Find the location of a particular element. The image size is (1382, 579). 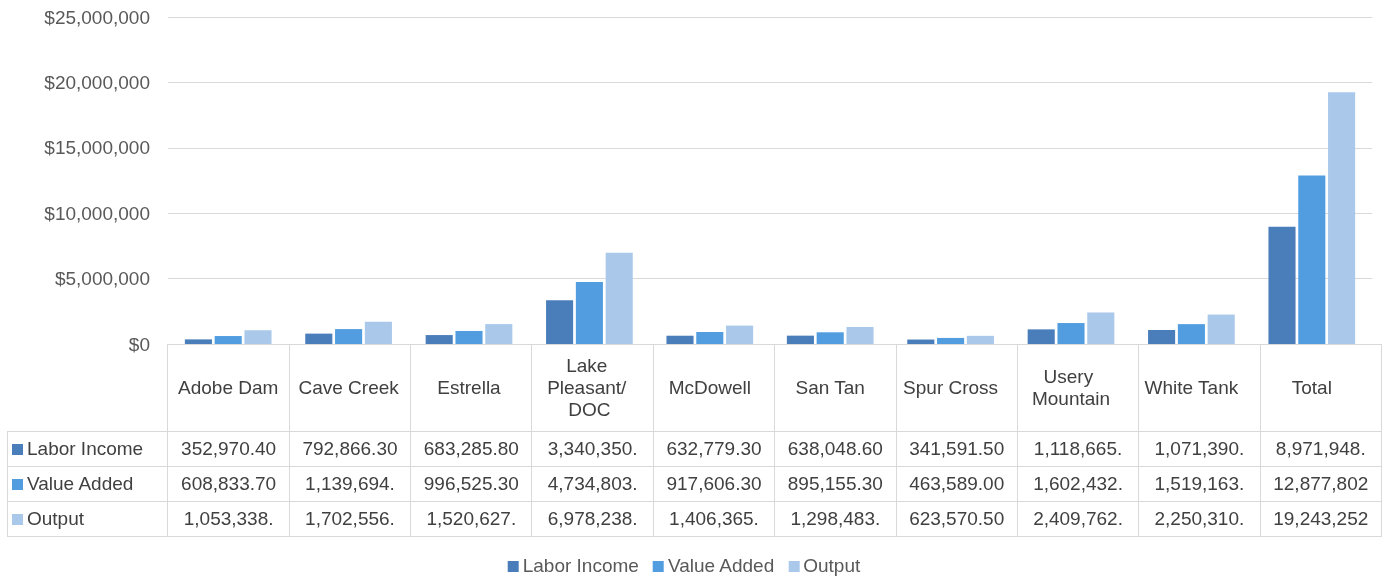

data-label: 623,570.50 is located at coordinates (957, 518).